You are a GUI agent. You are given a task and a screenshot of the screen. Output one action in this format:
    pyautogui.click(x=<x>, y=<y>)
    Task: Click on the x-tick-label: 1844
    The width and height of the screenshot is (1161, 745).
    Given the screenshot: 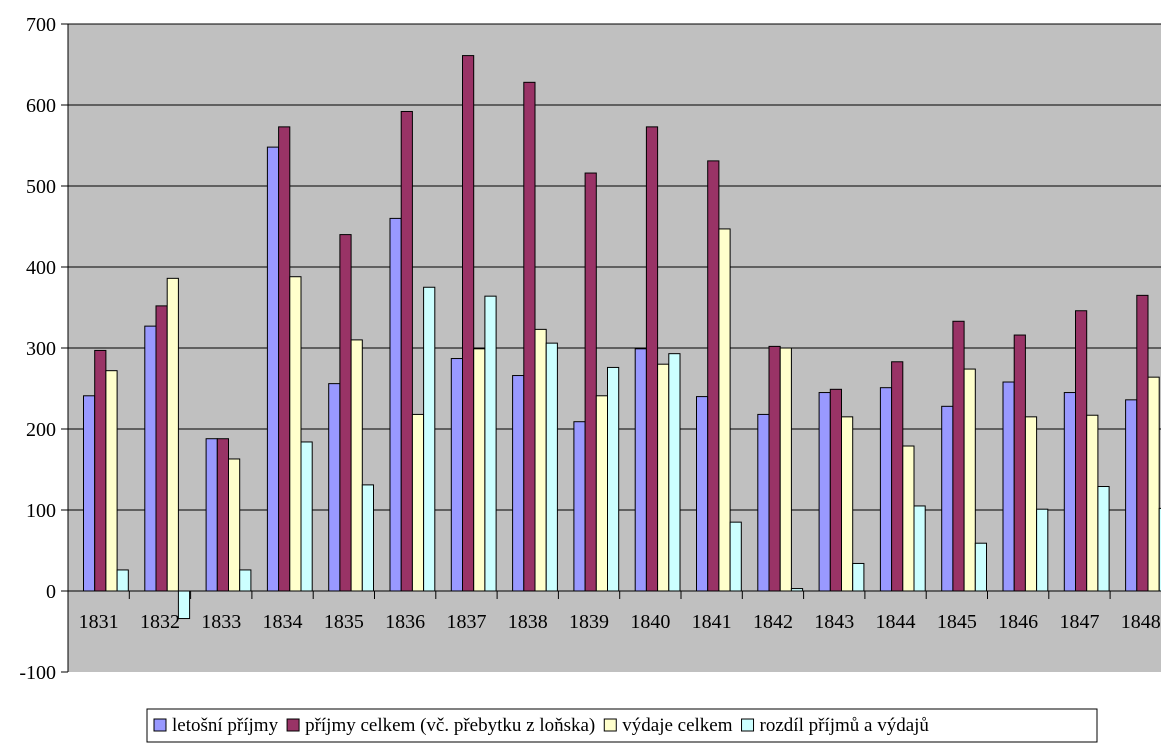 What is the action you would take?
    pyautogui.click(x=896, y=622)
    